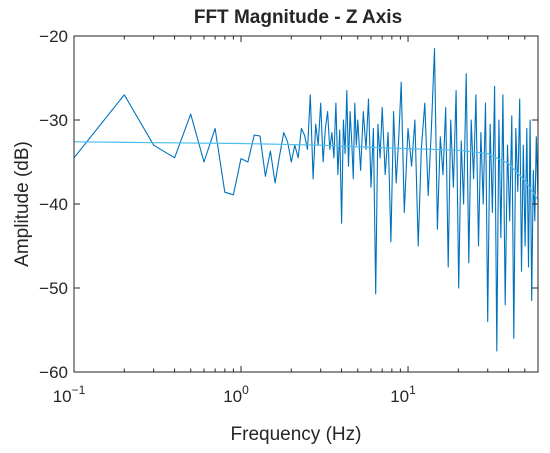 The width and height of the screenshot is (550, 453). I want to click on x-tick-label: 10⁻¹, so click(69, 394).